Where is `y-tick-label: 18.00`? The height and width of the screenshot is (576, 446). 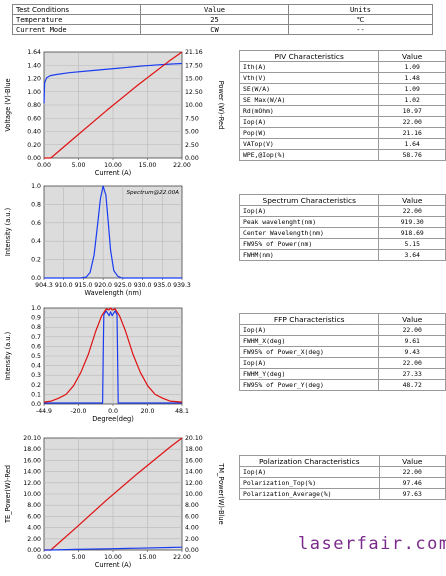 y-tick-label: 18.00 is located at coordinates (32, 449).